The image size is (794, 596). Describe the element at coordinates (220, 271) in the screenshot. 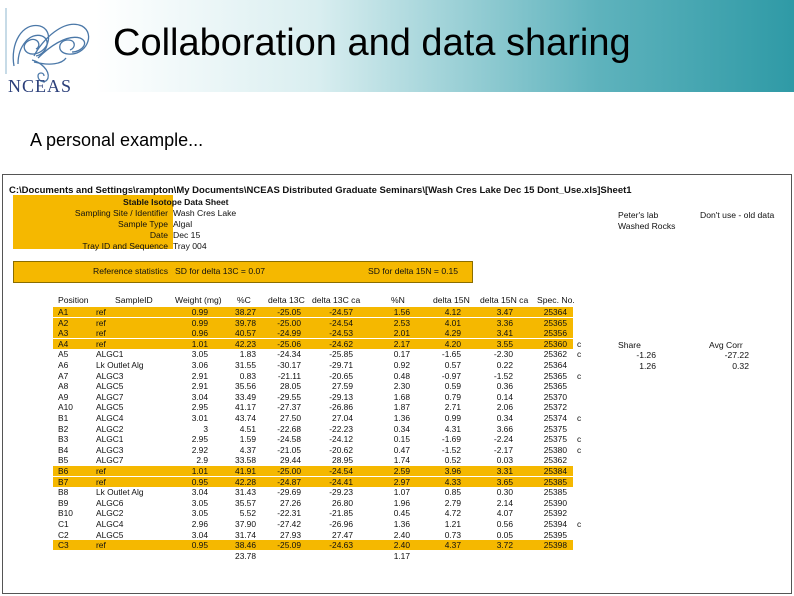

I see `ref-c: SD for delta 13C = 0.07` at that location.